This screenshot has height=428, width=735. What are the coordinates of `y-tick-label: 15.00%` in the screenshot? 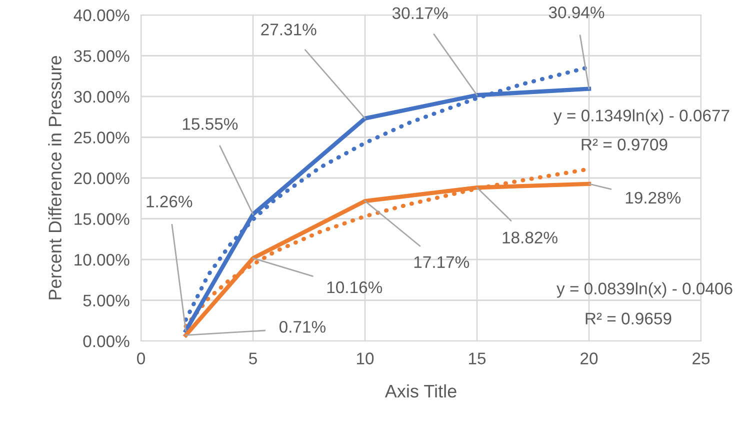 It's located at (102, 219).